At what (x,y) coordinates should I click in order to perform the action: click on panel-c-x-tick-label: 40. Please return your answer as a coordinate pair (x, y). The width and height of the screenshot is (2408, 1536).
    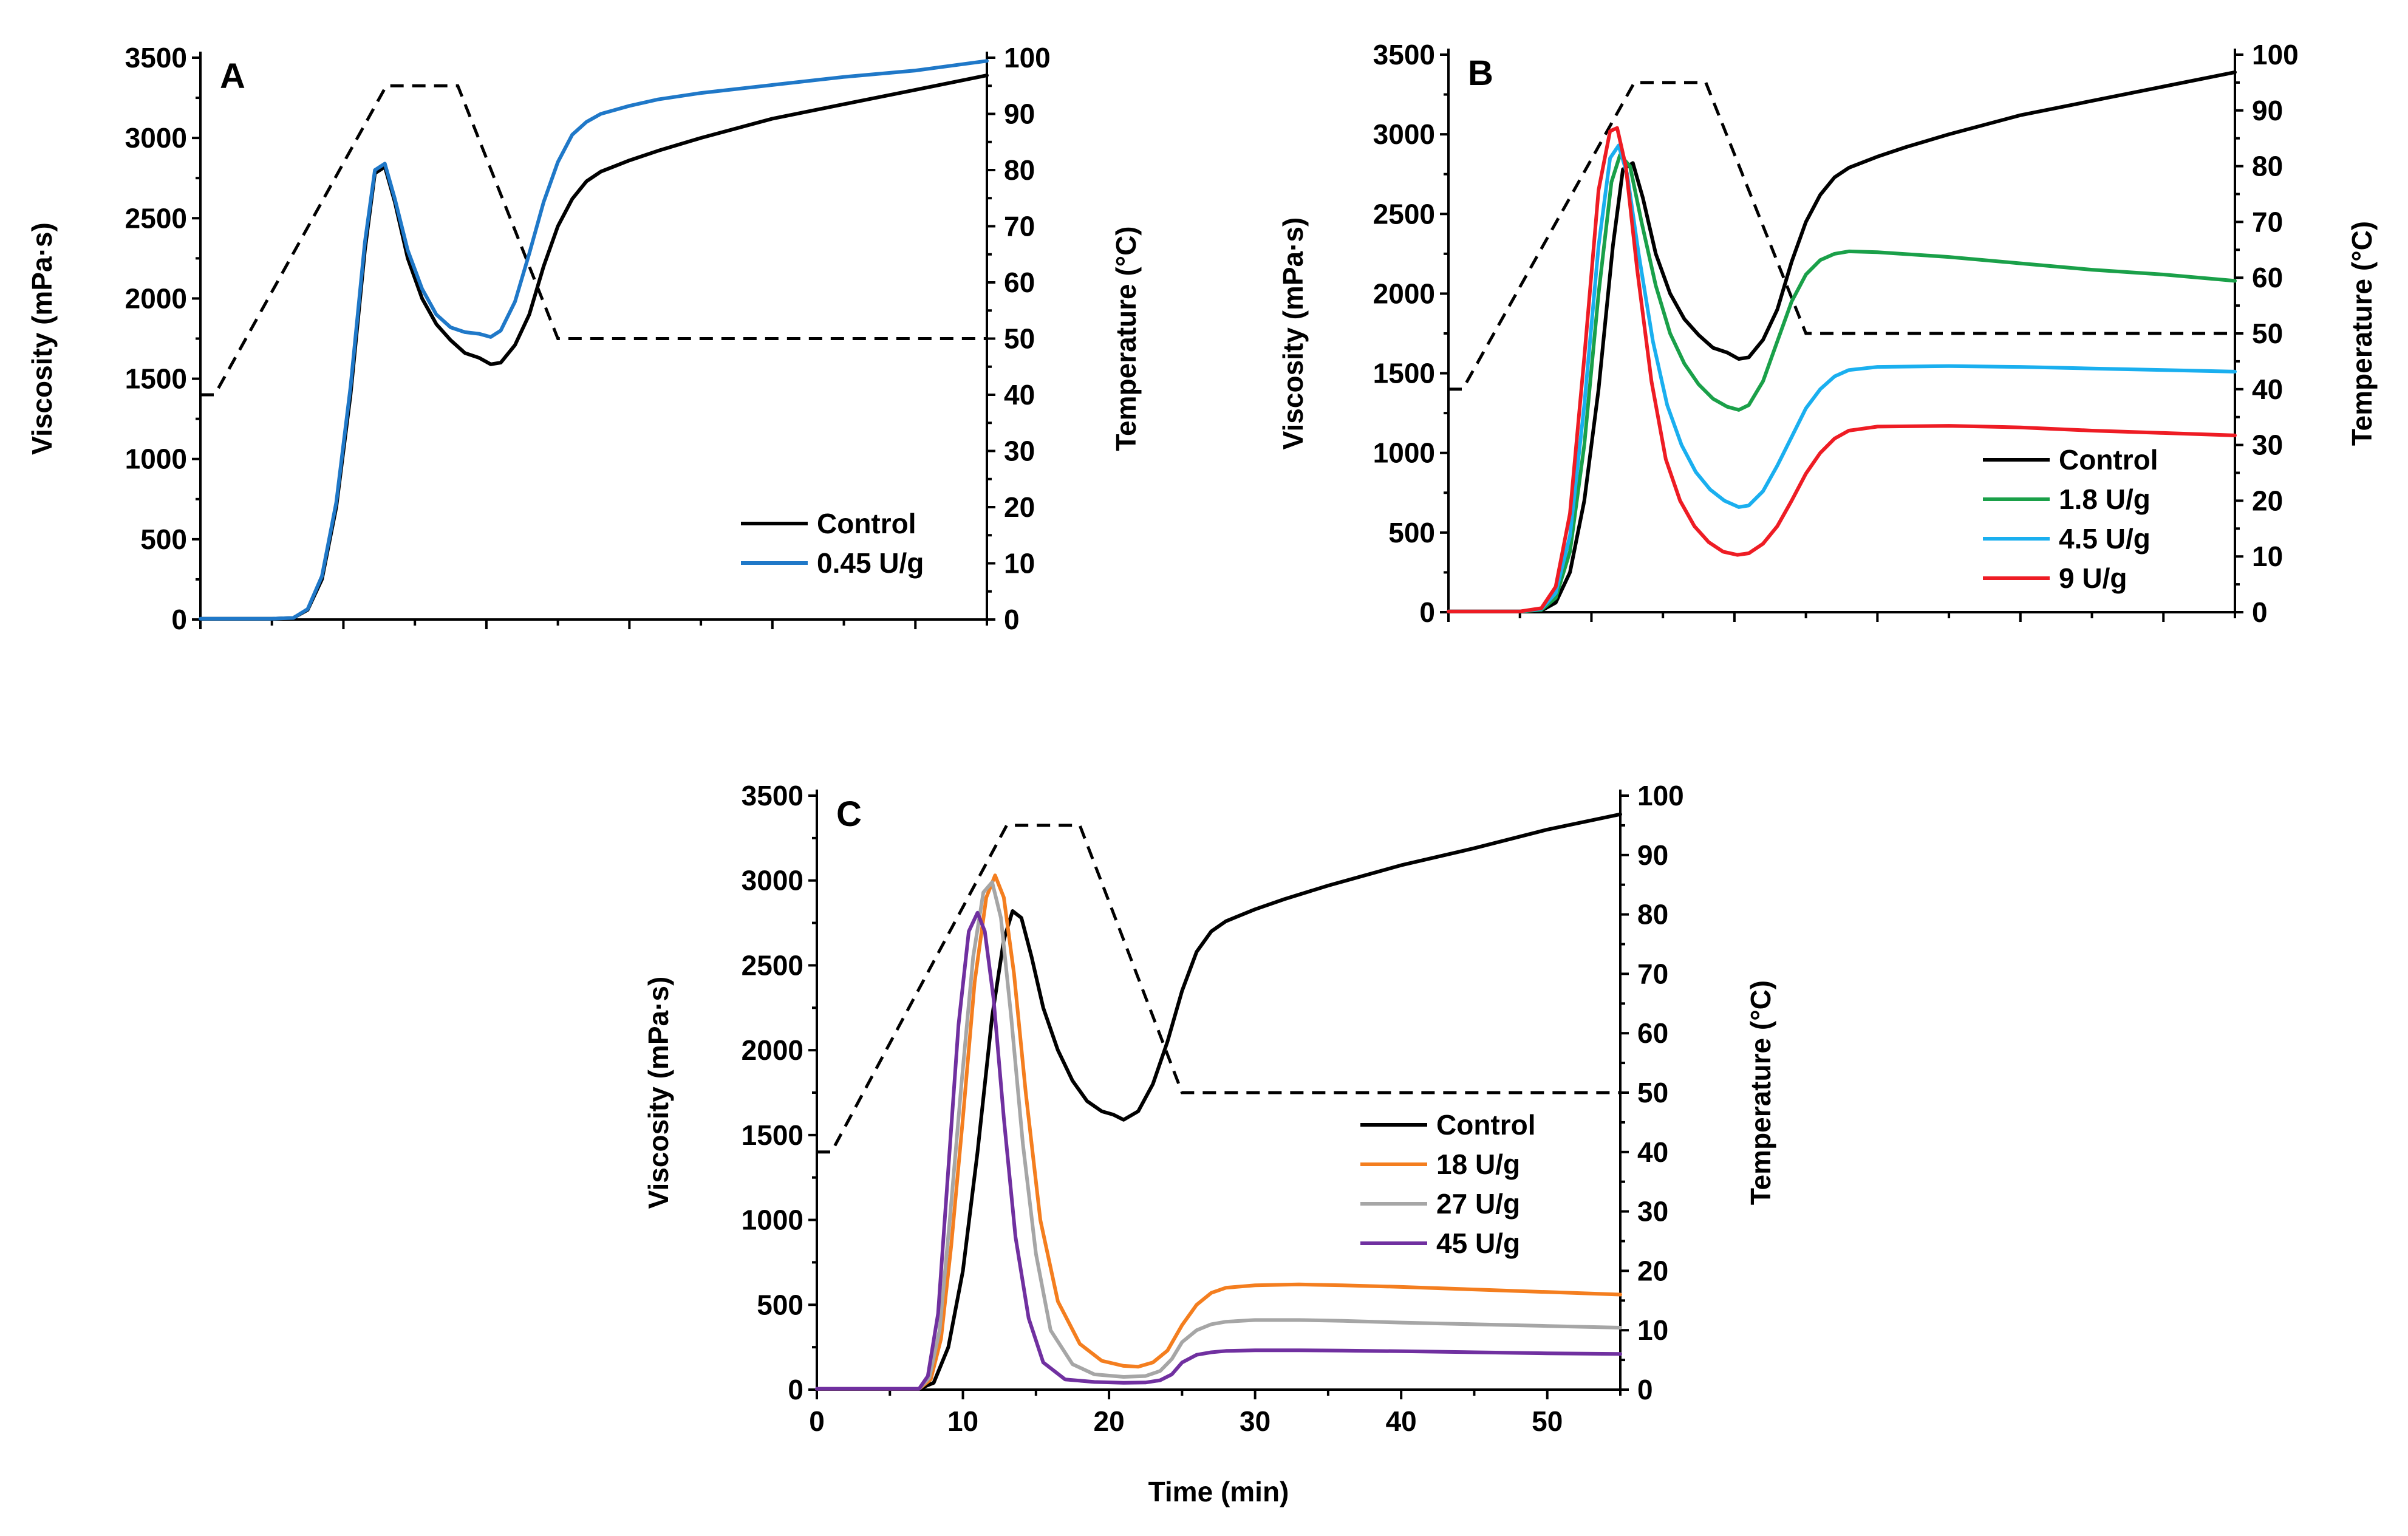
    Looking at the image, I should click on (1401, 1421).